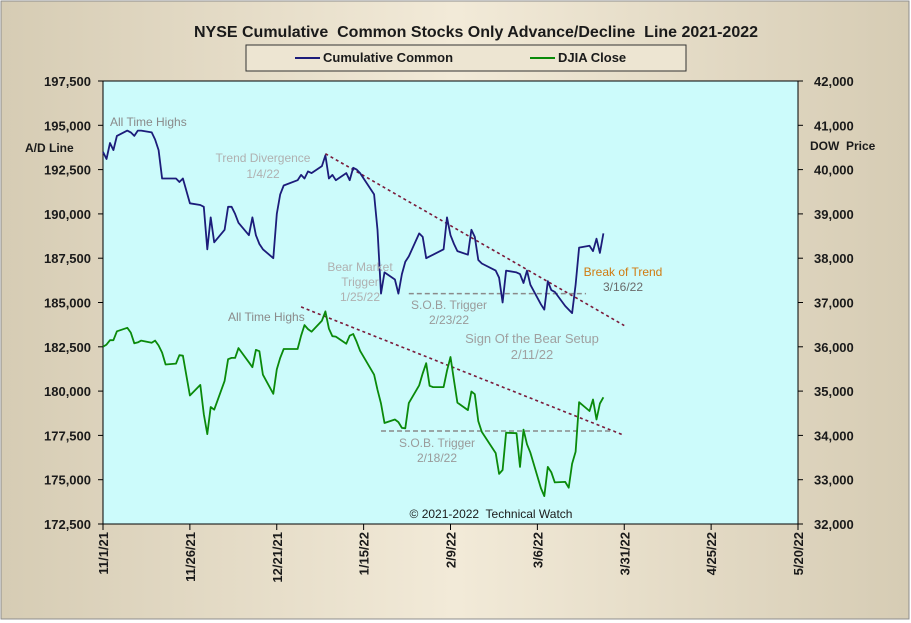 The height and width of the screenshot is (623, 911). Describe the element at coordinates (834, 391) in the screenshot. I see `y-right-tick-label: 35,000` at that location.